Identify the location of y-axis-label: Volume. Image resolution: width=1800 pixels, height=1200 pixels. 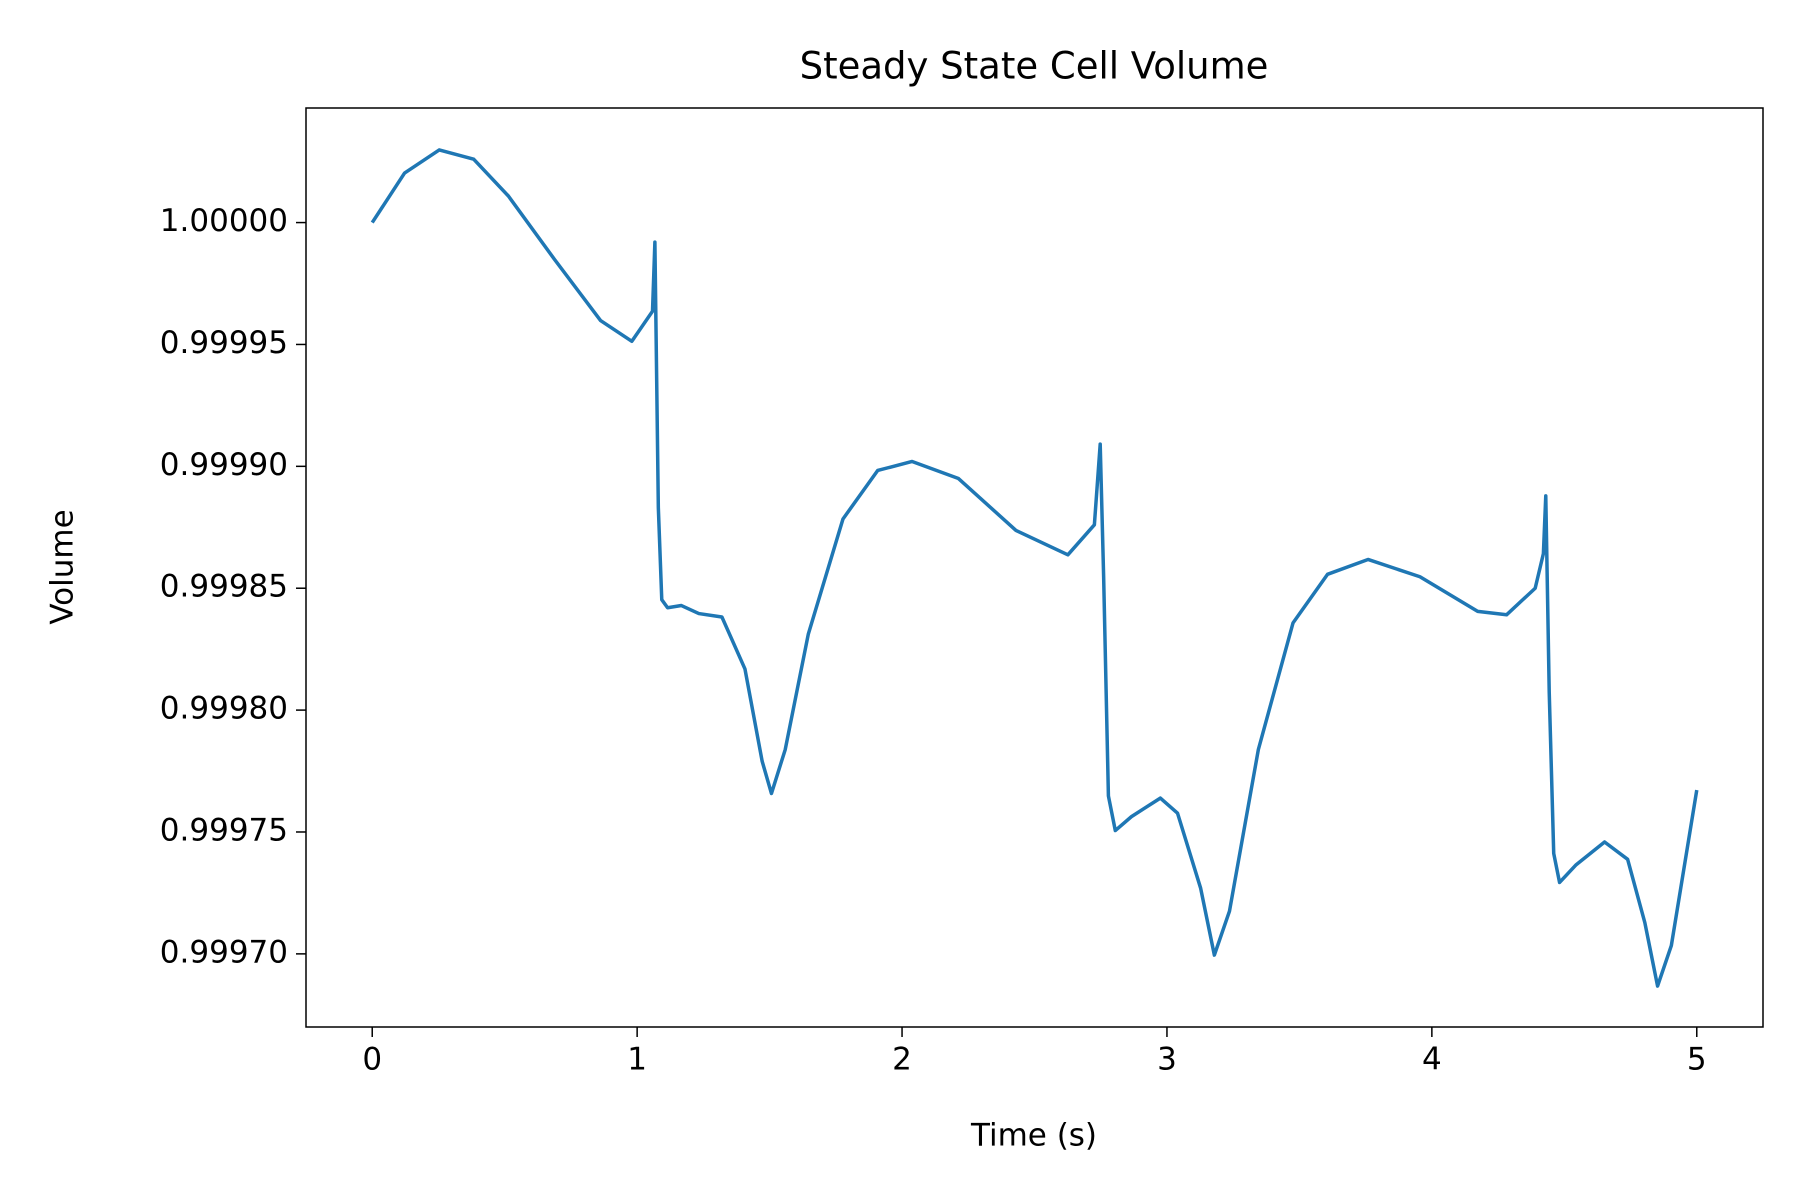
(63, 566).